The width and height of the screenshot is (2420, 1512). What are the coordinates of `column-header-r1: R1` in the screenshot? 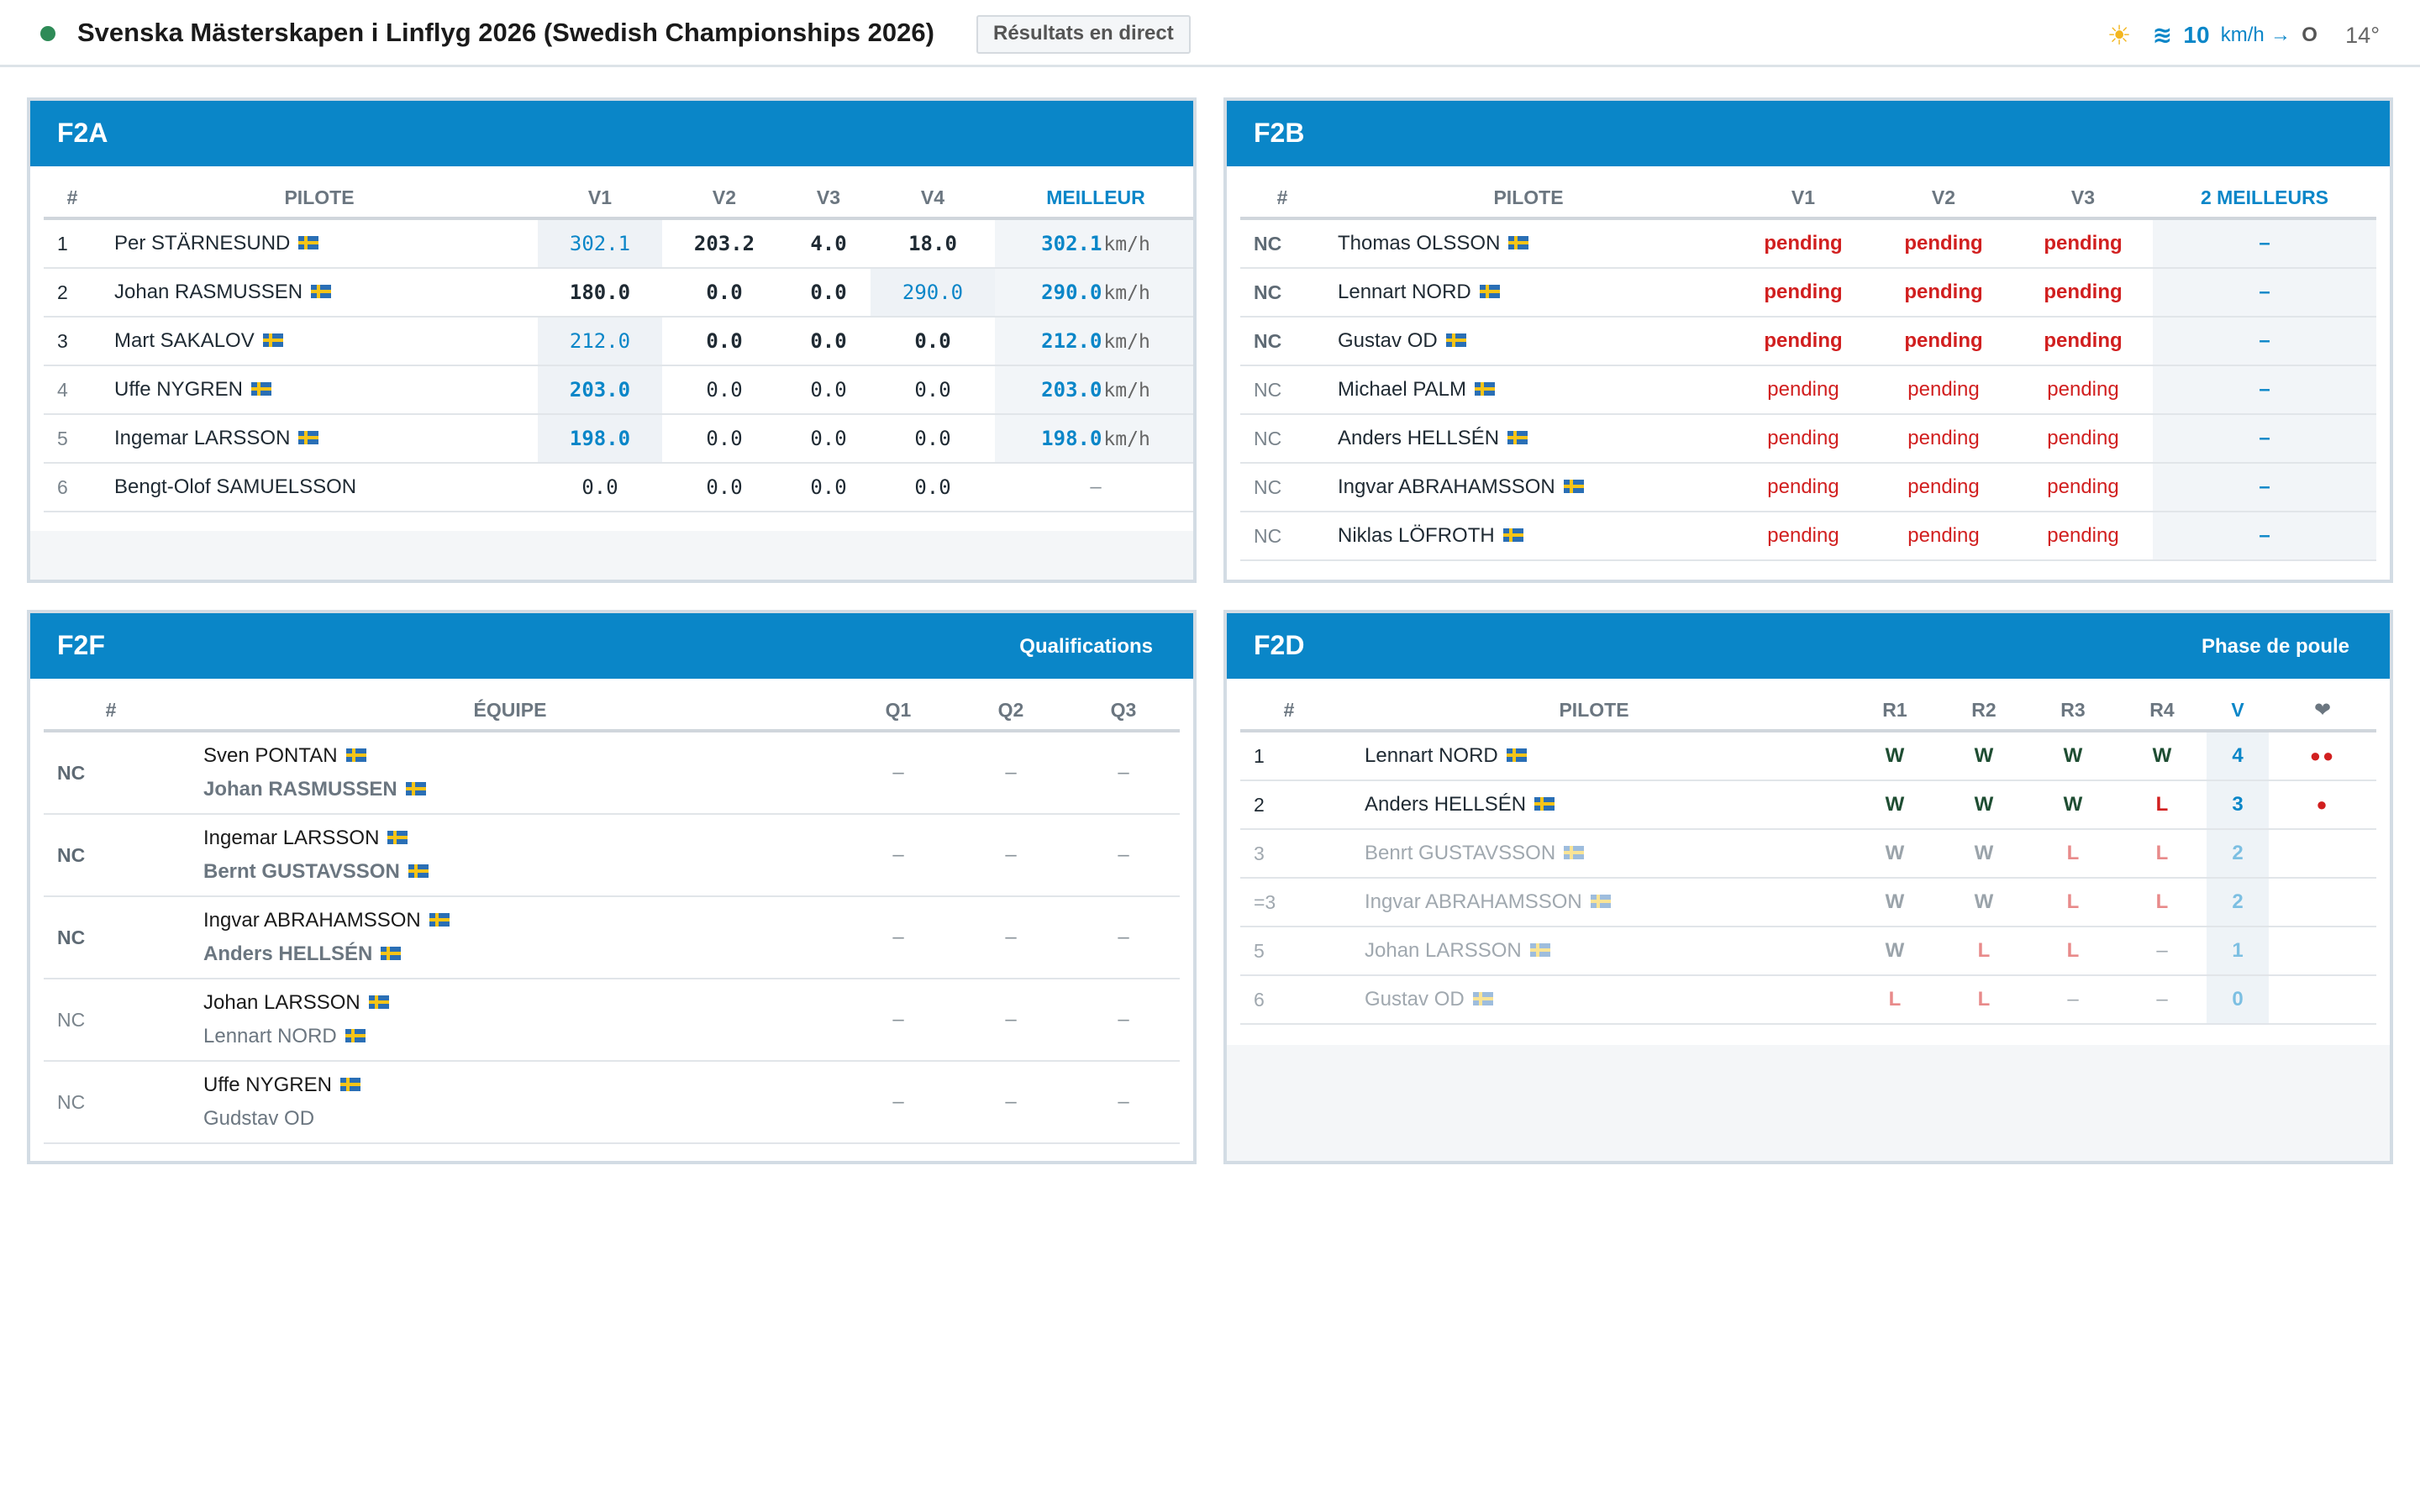 It's located at (1894, 711).